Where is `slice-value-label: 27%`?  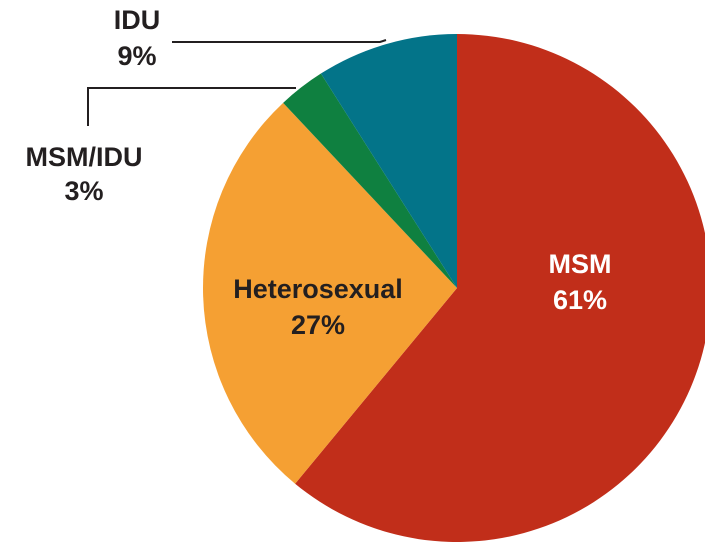
slice-value-label: 27% is located at coordinates (318, 325).